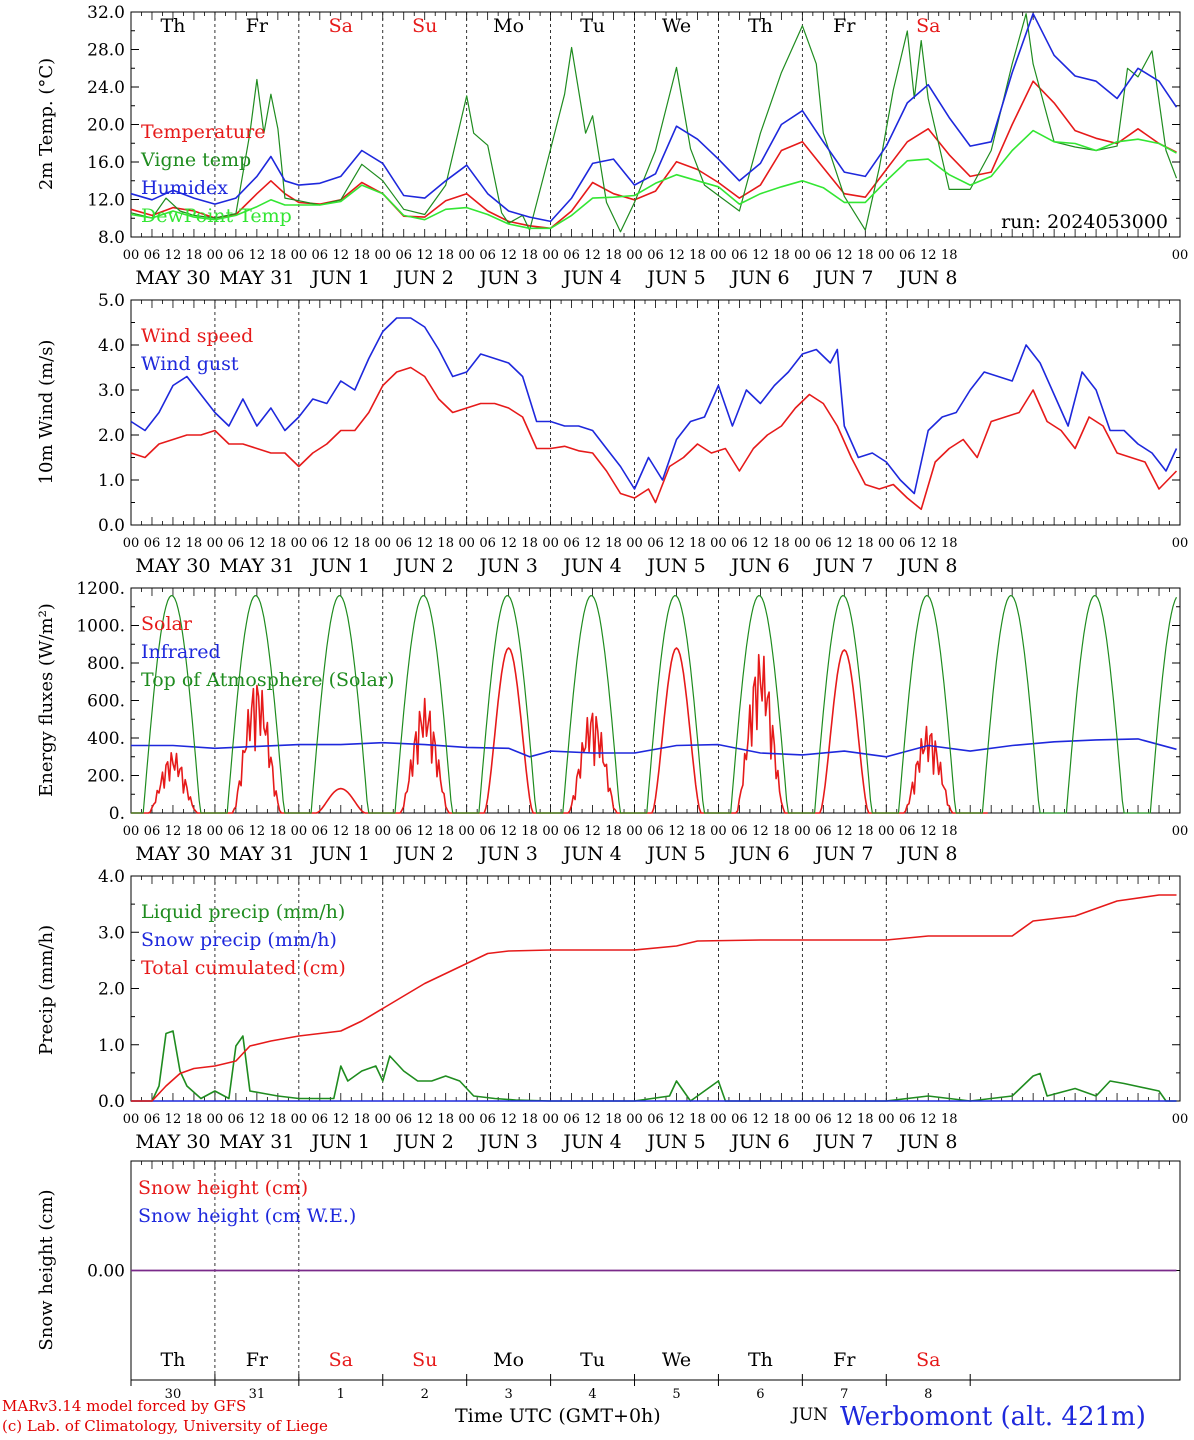 Image resolution: width=1194 pixels, height=1440 pixels. Describe the element at coordinates (655, 124) in the screenshot. I see `plot-frame` at that location.